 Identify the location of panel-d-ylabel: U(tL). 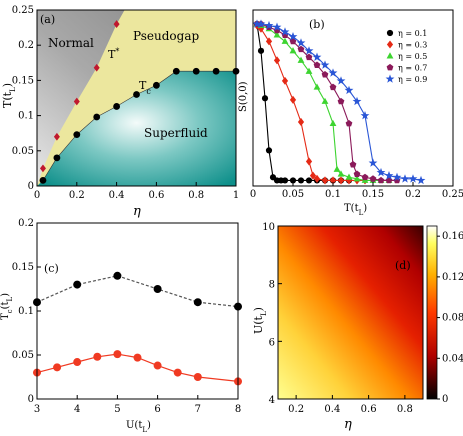
(260, 320).